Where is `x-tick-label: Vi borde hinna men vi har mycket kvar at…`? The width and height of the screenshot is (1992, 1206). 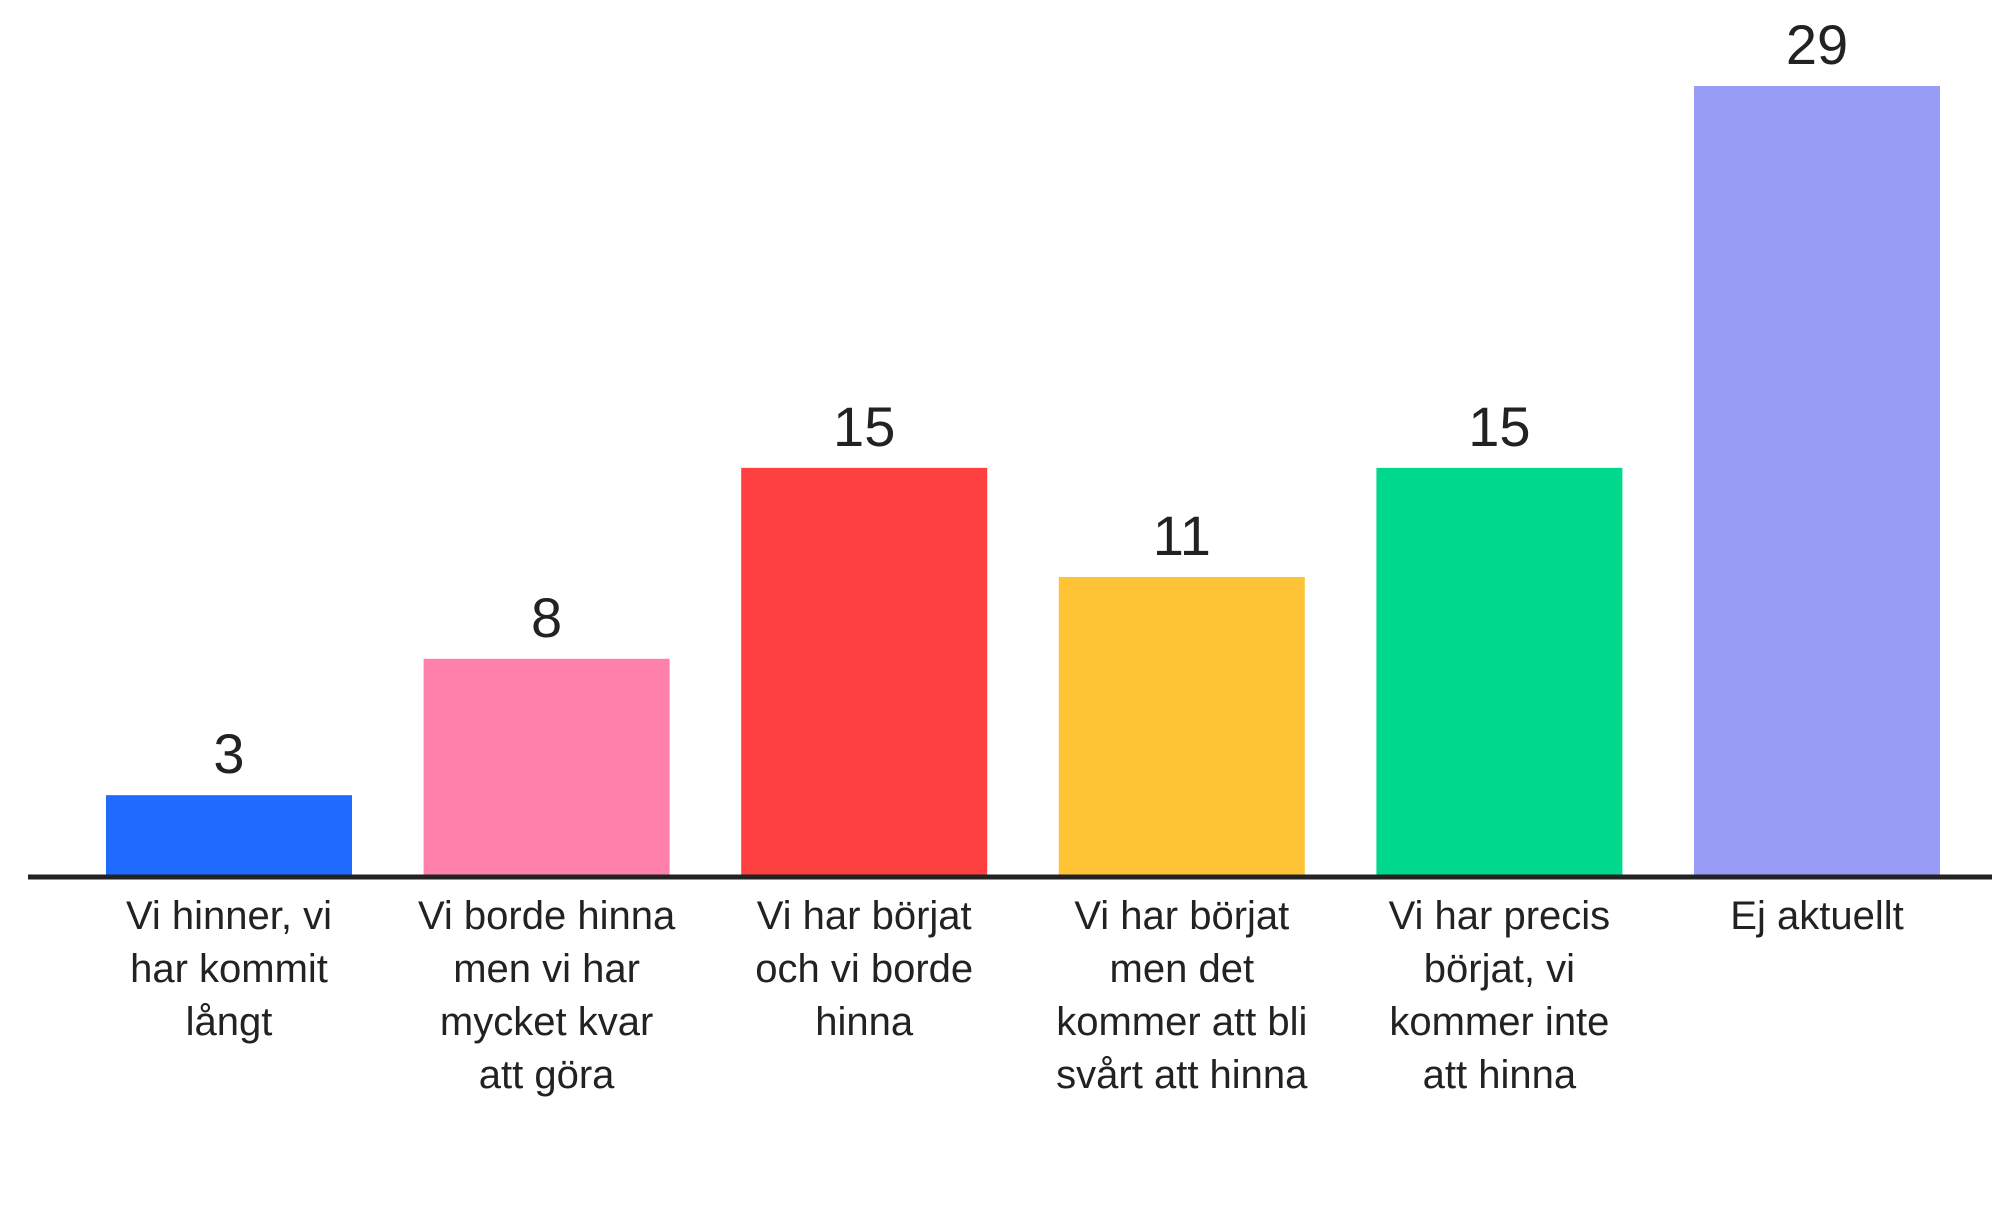
x-tick-label: Vi borde hinna men vi har mycket kvar at… is located at coordinates (546, 995).